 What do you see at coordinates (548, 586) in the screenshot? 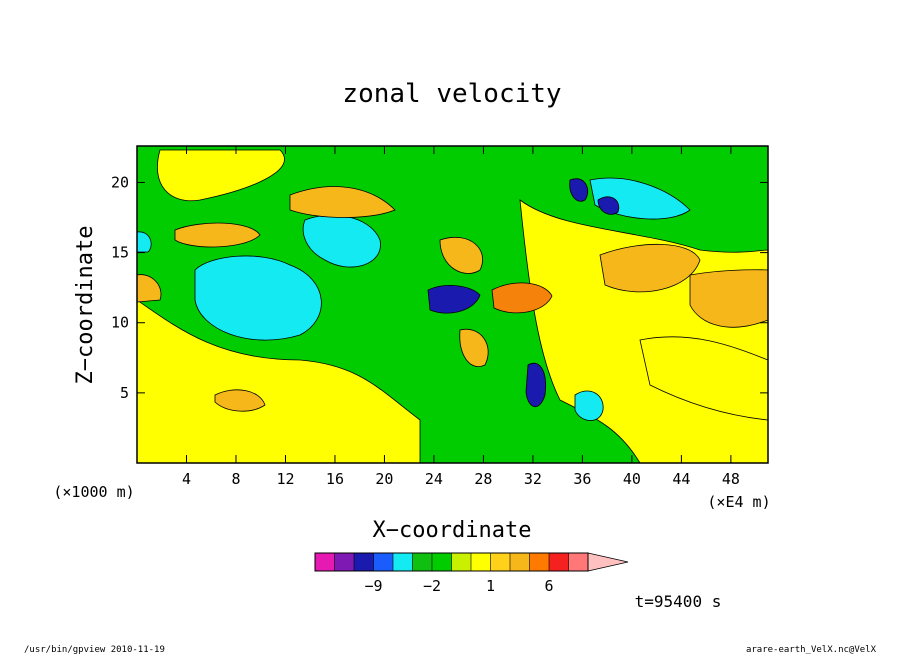
I see `colorbar-tick-label: 6` at bounding box center [548, 586].